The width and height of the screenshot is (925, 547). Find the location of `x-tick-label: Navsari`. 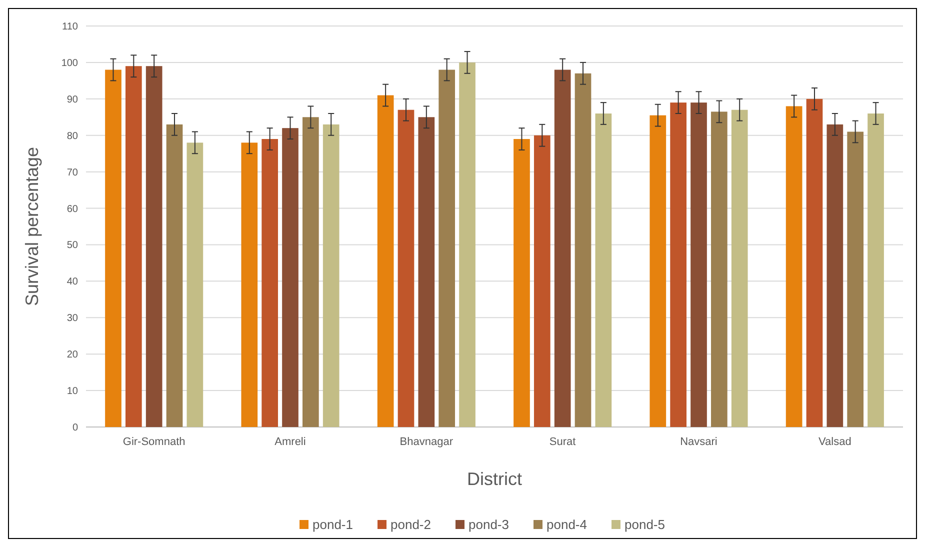

x-tick-label: Navsari is located at coordinates (699, 442).